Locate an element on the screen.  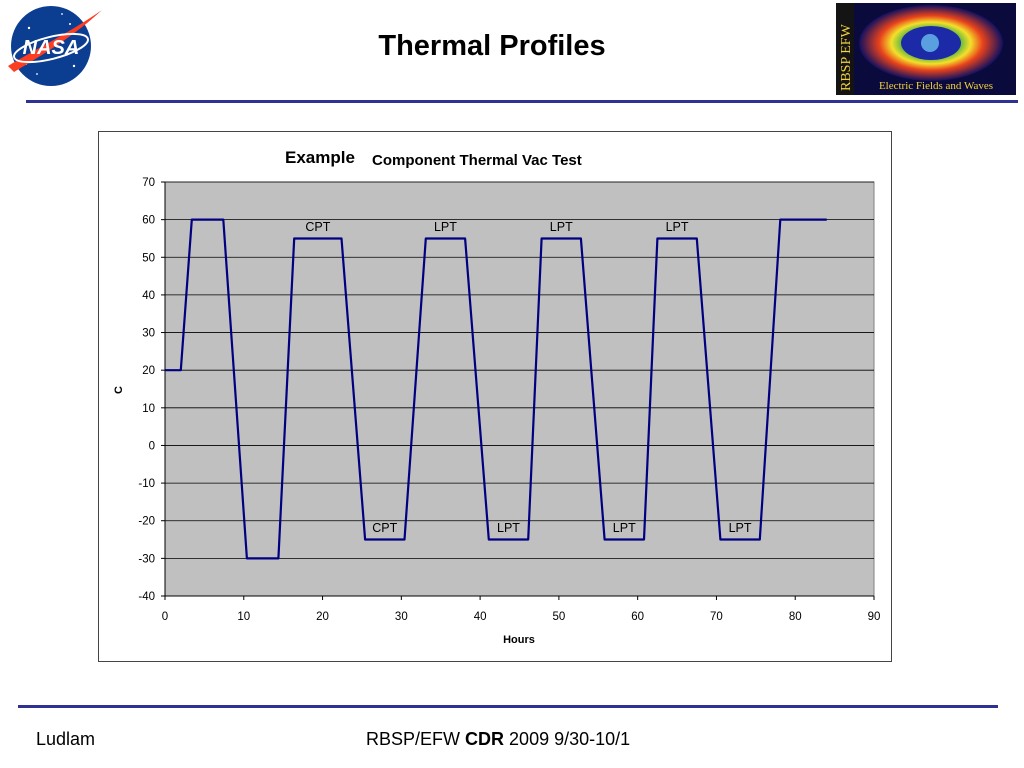
x-tick-label: 20 is located at coordinates (322, 617).